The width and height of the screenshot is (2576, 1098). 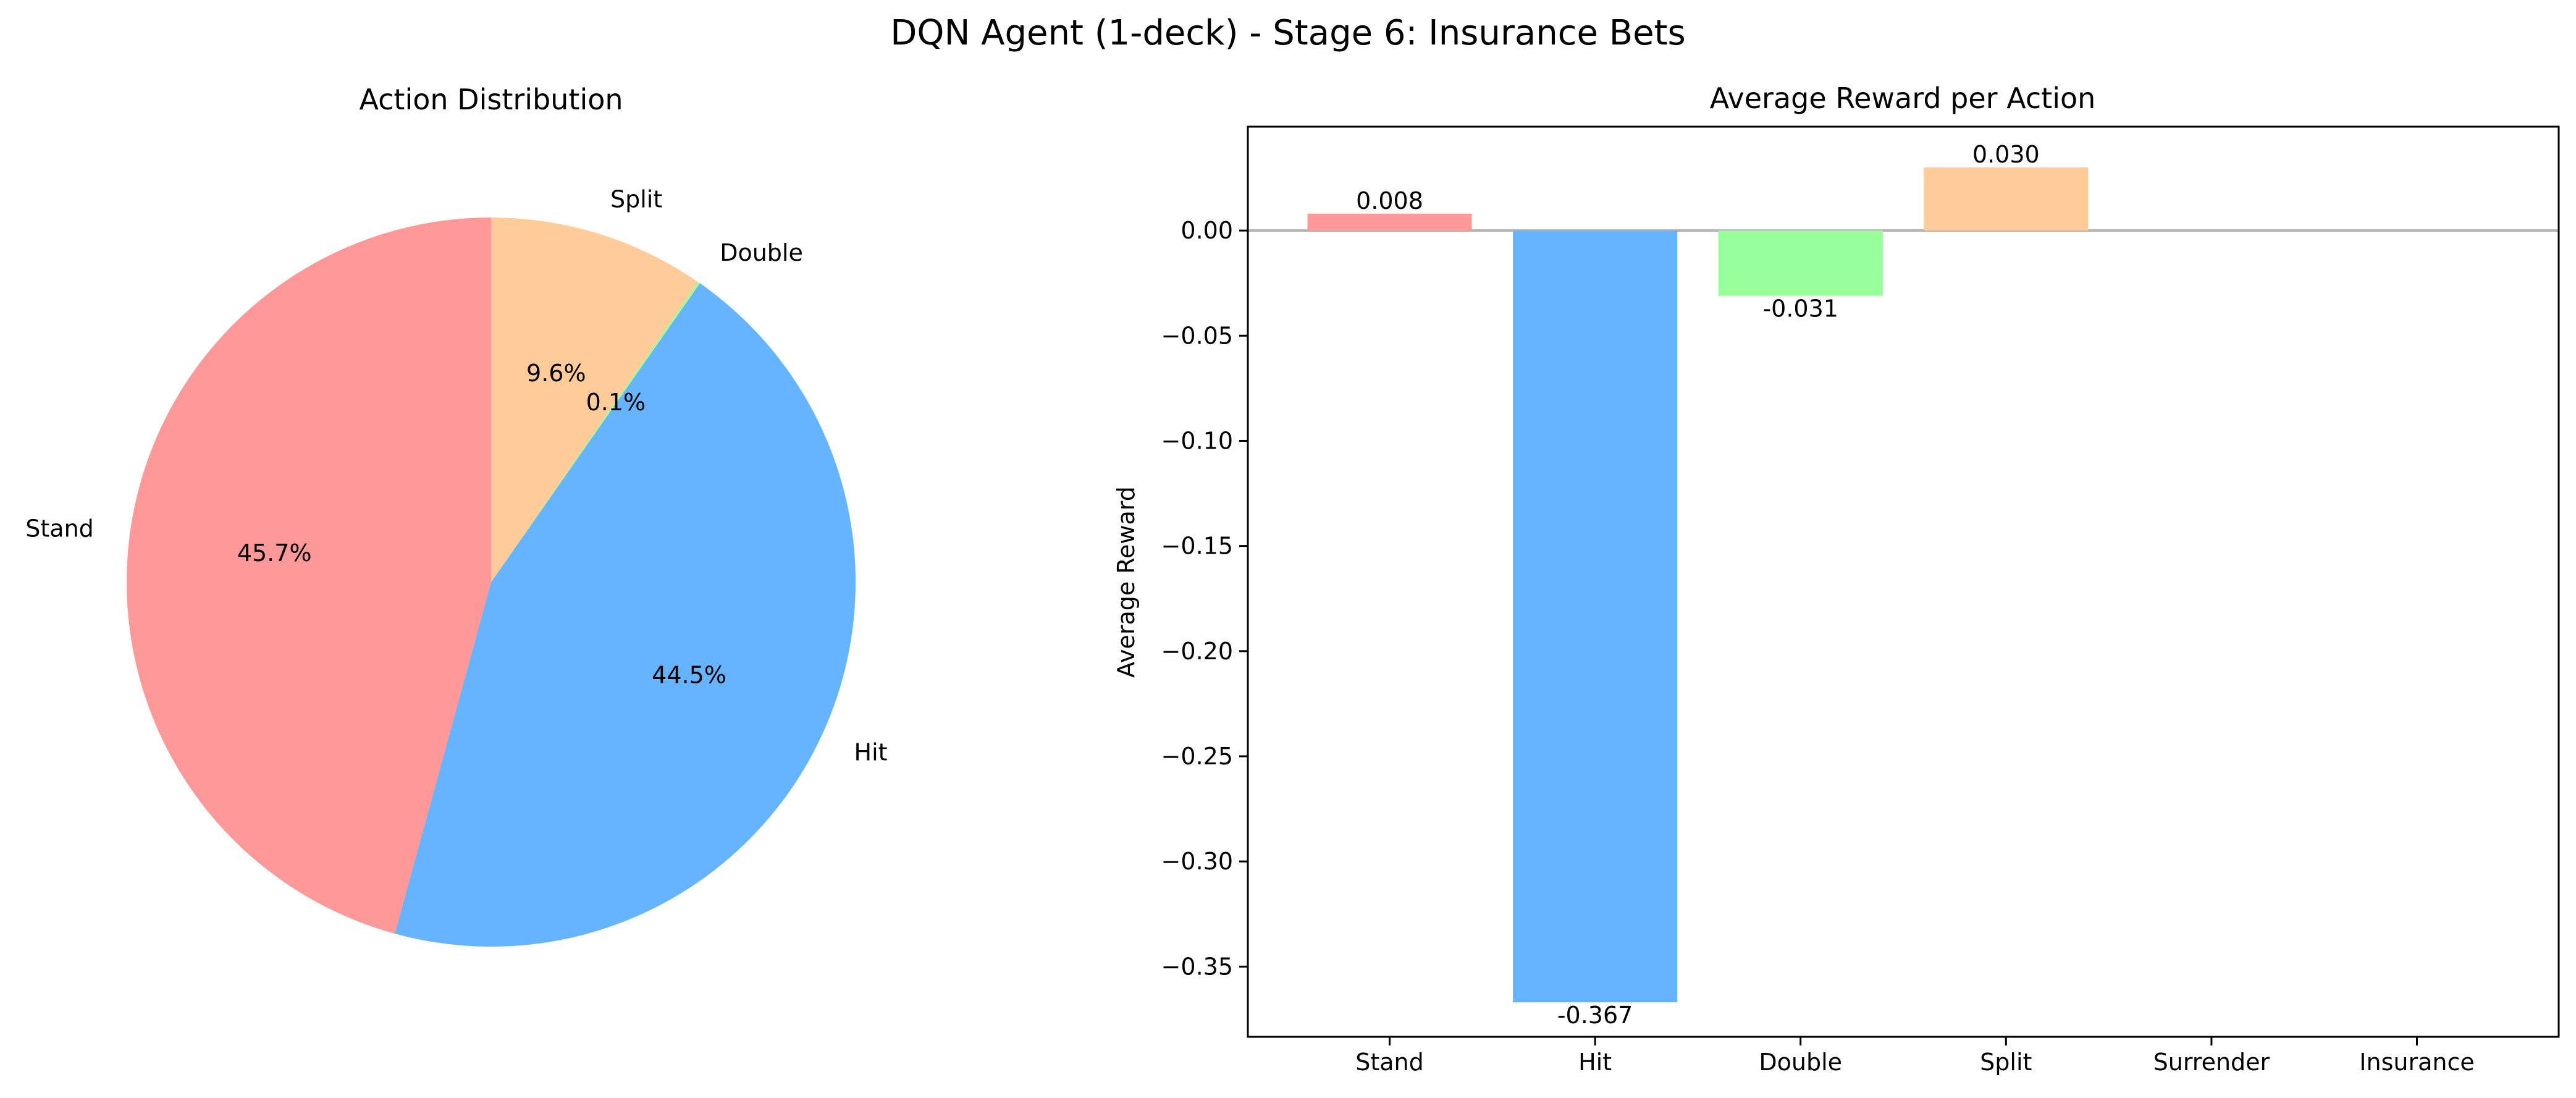 What do you see at coordinates (2006, 1062) in the screenshot?
I see `x-tick-label-split: Split` at bounding box center [2006, 1062].